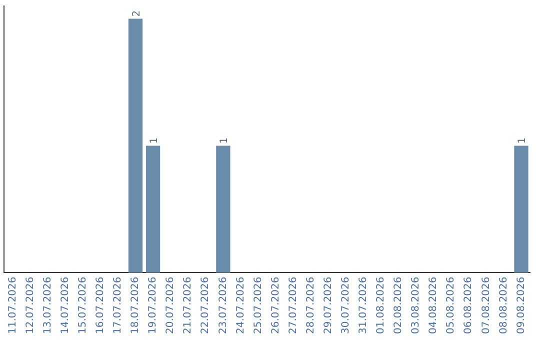 This screenshot has width=540, height=340. Describe the element at coordinates (136, 305) in the screenshot. I see `x-tick-label: 18.07.2026` at that location.